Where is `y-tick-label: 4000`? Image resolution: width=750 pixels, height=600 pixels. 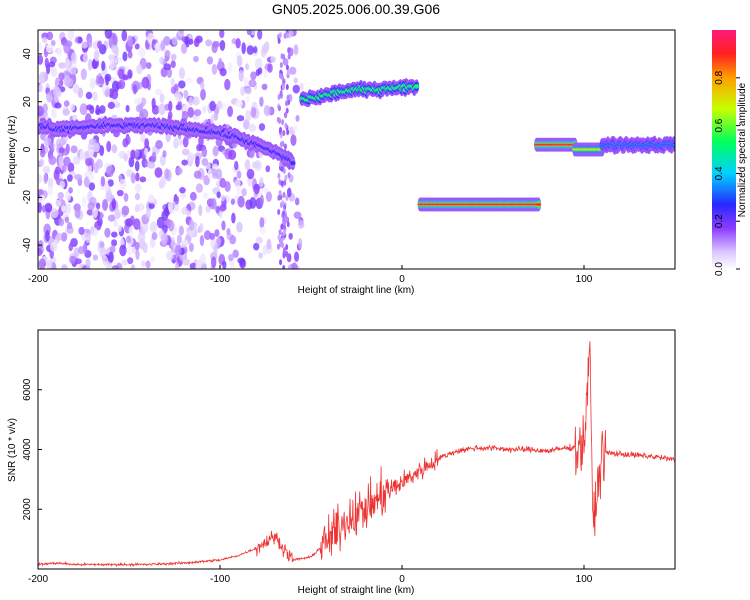
y-tick-label: 4000 is located at coordinates (27, 449).